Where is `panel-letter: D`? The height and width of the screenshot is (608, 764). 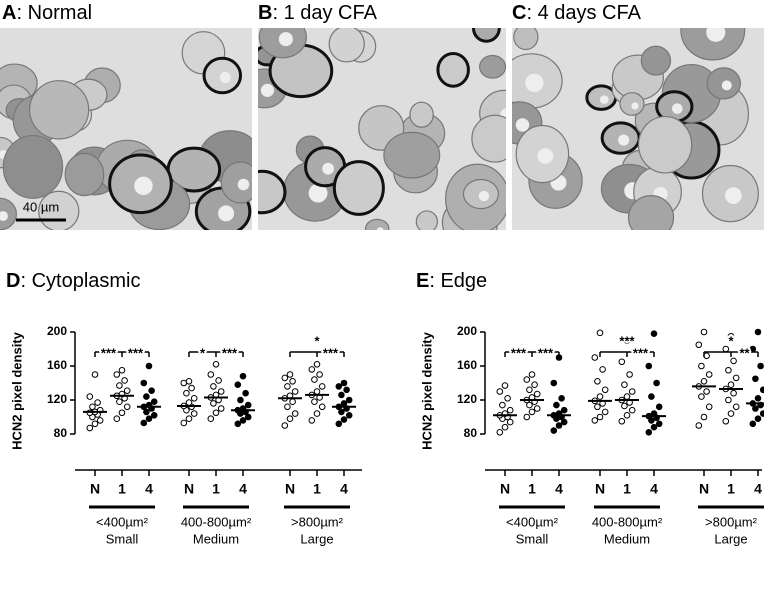 panel-letter: D is located at coordinates (13, 281).